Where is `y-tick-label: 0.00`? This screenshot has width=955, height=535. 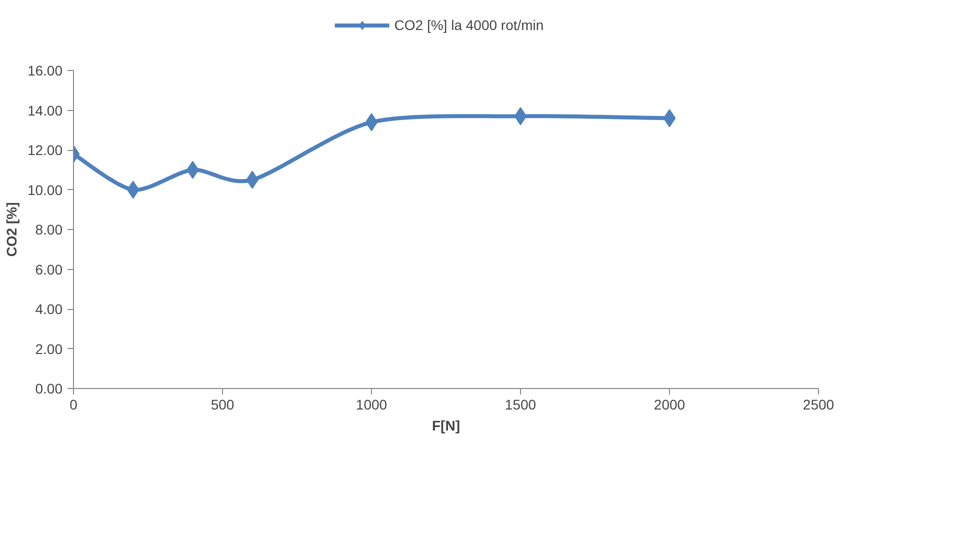
y-tick-label: 0.00 is located at coordinates (49, 388).